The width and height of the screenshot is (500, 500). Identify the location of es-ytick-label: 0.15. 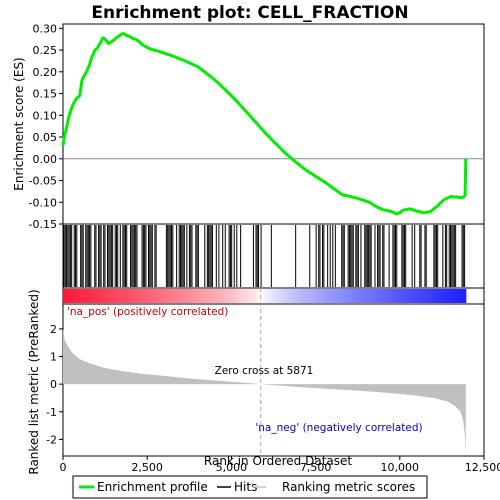
(45, 94).